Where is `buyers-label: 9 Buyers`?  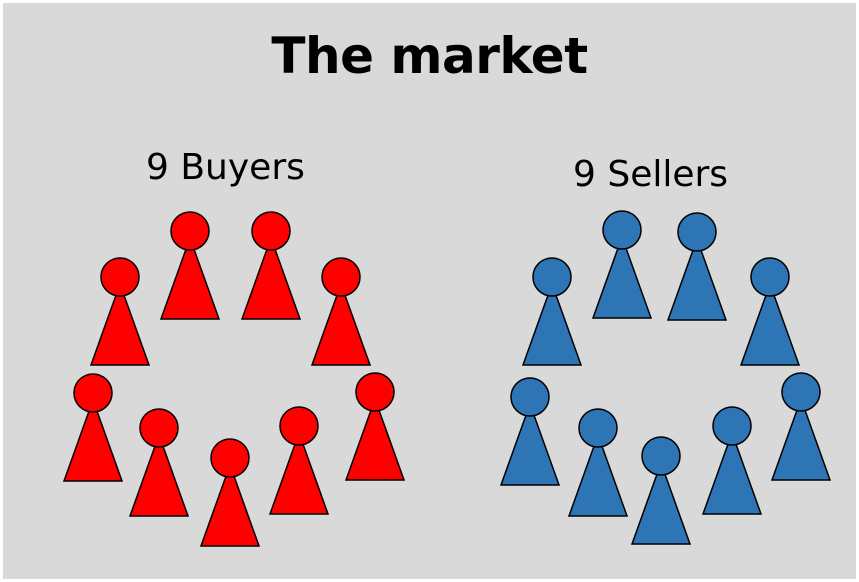 buyers-label: 9 Buyers is located at coordinates (225, 167).